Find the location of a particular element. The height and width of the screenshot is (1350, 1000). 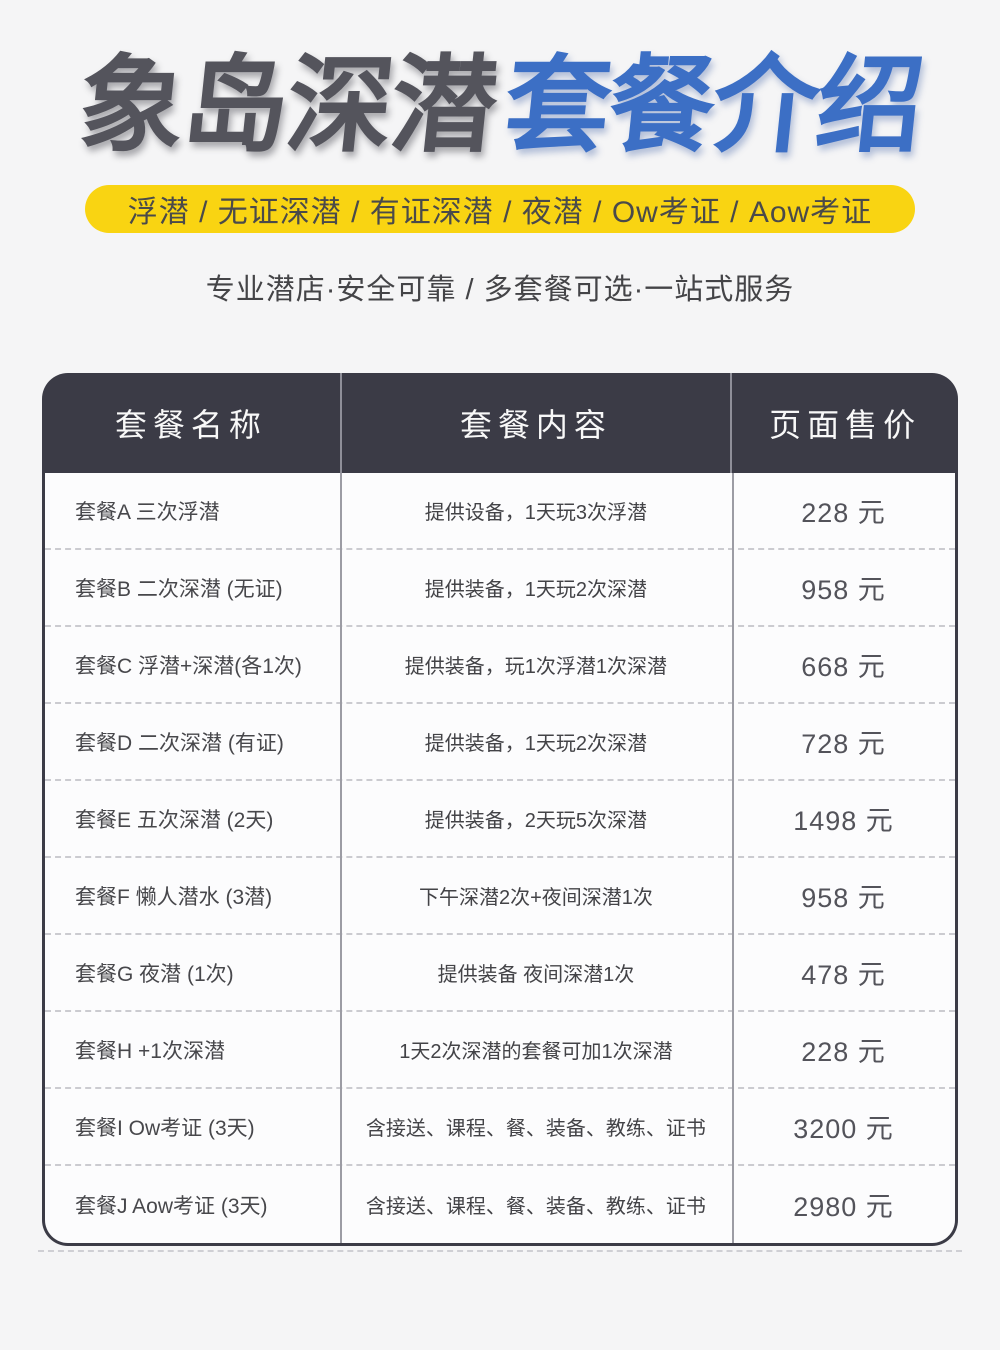

title-blue-part: 套餐介绍 is located at coordinates (713, 106).